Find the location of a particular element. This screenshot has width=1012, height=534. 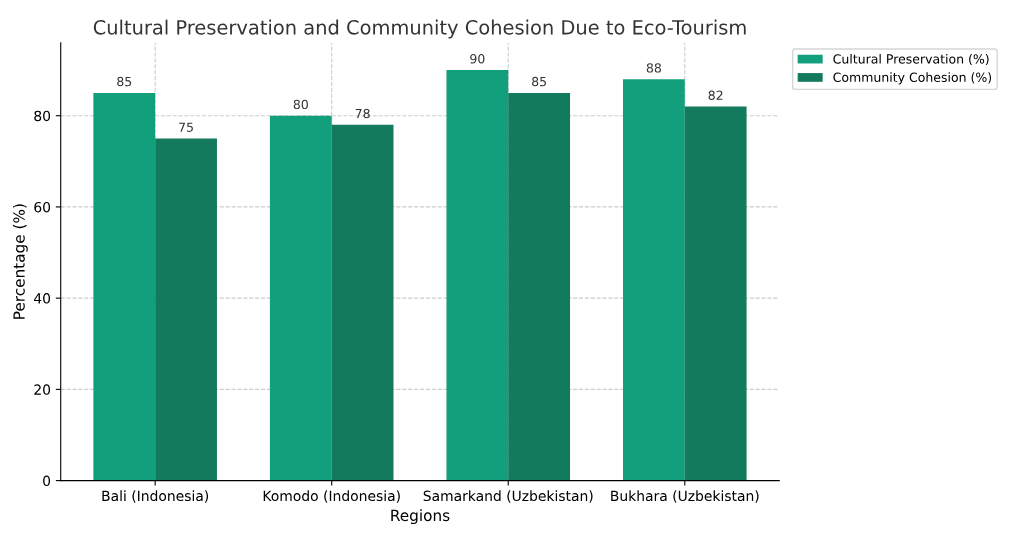

data-label: 90 is located at coordinates (477, 59).